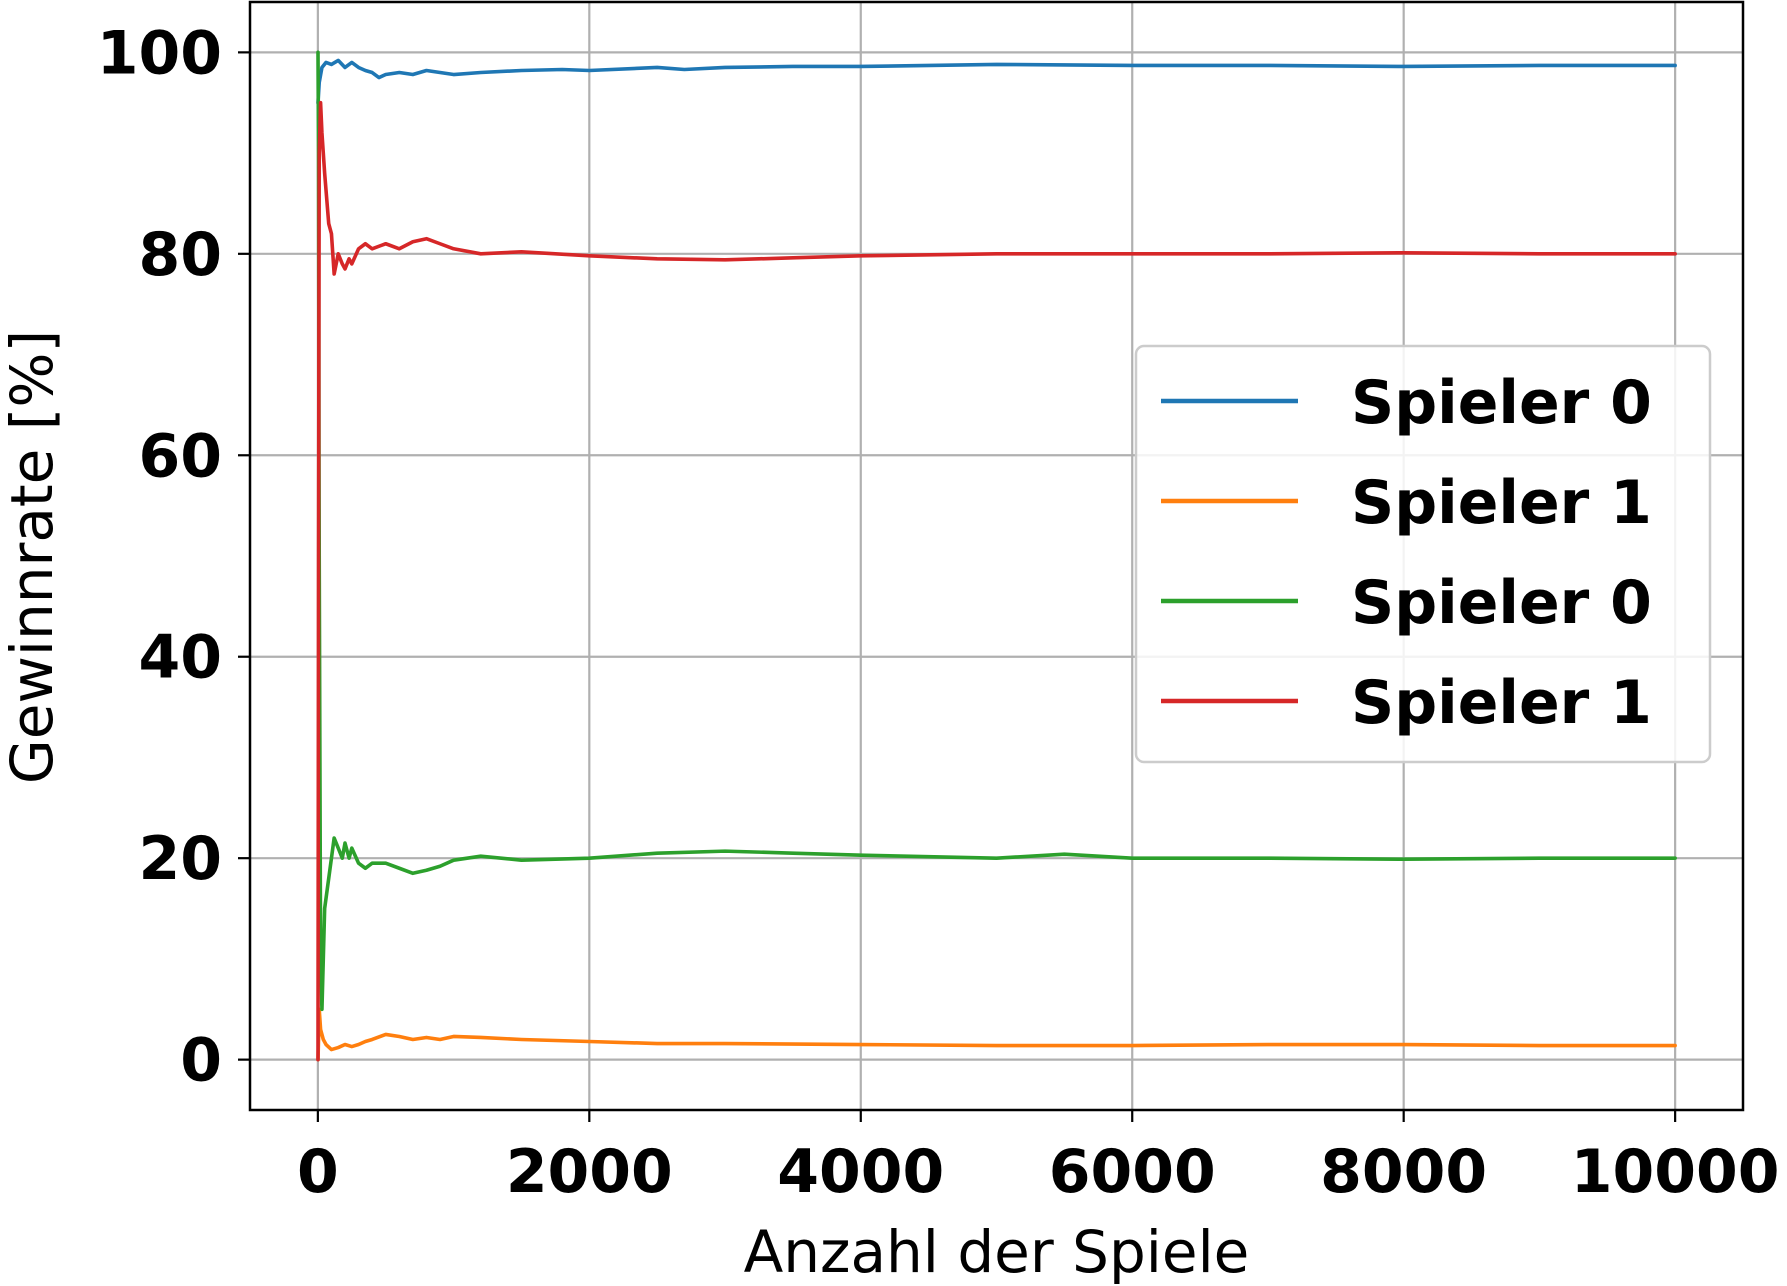 The image size is (1787, 1286). What do you see at coordinates (860, 1172) in the screenshot?
I see `x-tick-label: 4000` at bounding box center [860, 1172].